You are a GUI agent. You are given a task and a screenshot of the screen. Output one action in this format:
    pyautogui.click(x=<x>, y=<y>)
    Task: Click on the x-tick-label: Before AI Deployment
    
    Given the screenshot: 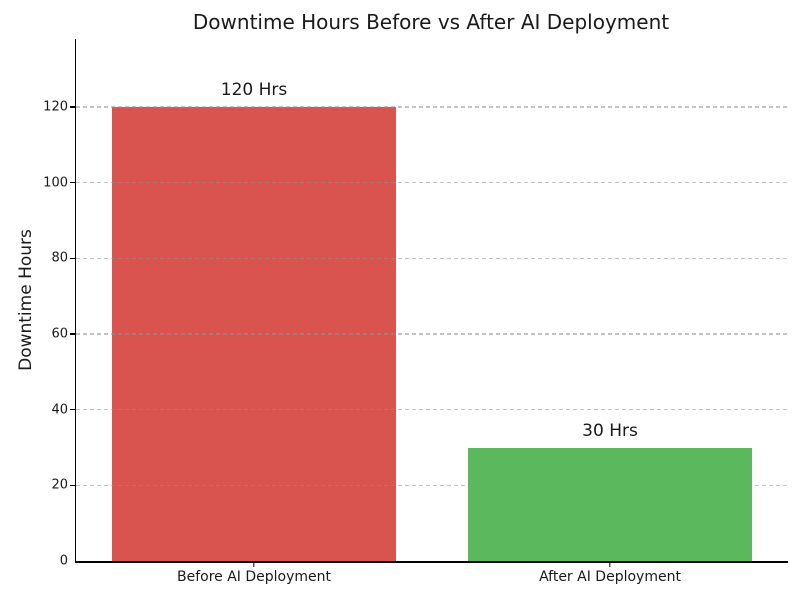 What is the action you would take?
    pyautogui.click(x=254, y=577)
    